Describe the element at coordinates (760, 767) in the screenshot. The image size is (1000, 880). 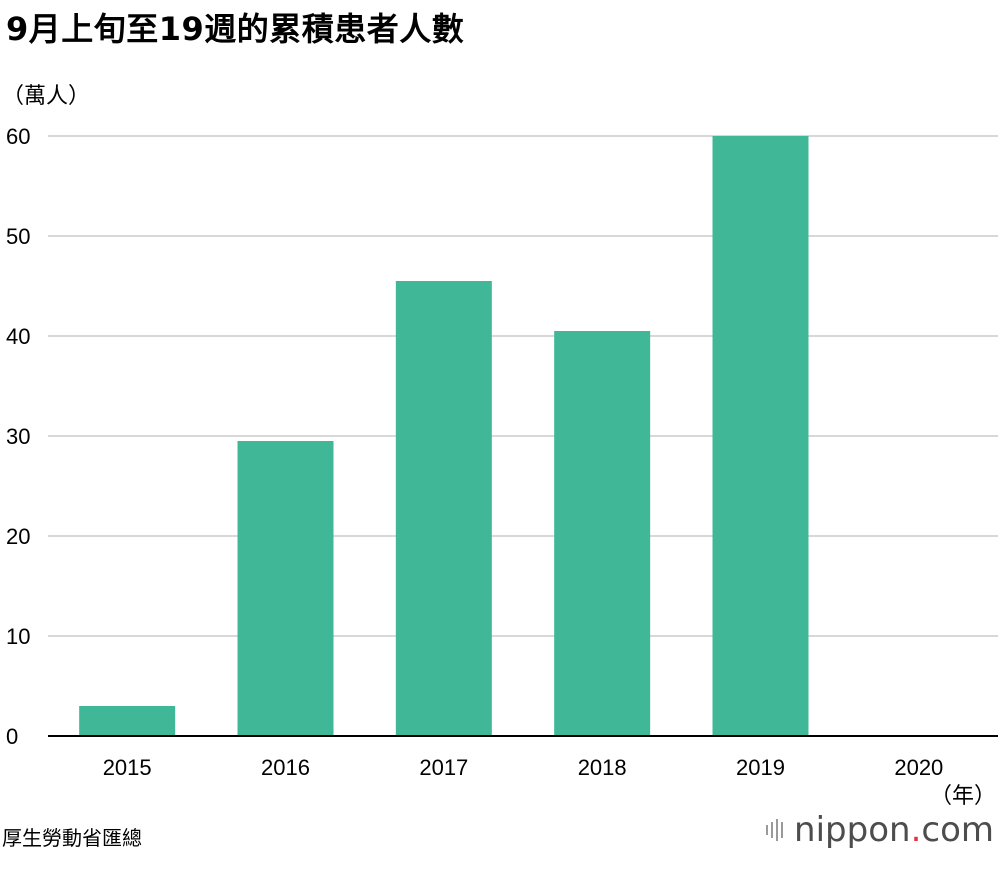
I see `x-tick-label: 2019` at that location.